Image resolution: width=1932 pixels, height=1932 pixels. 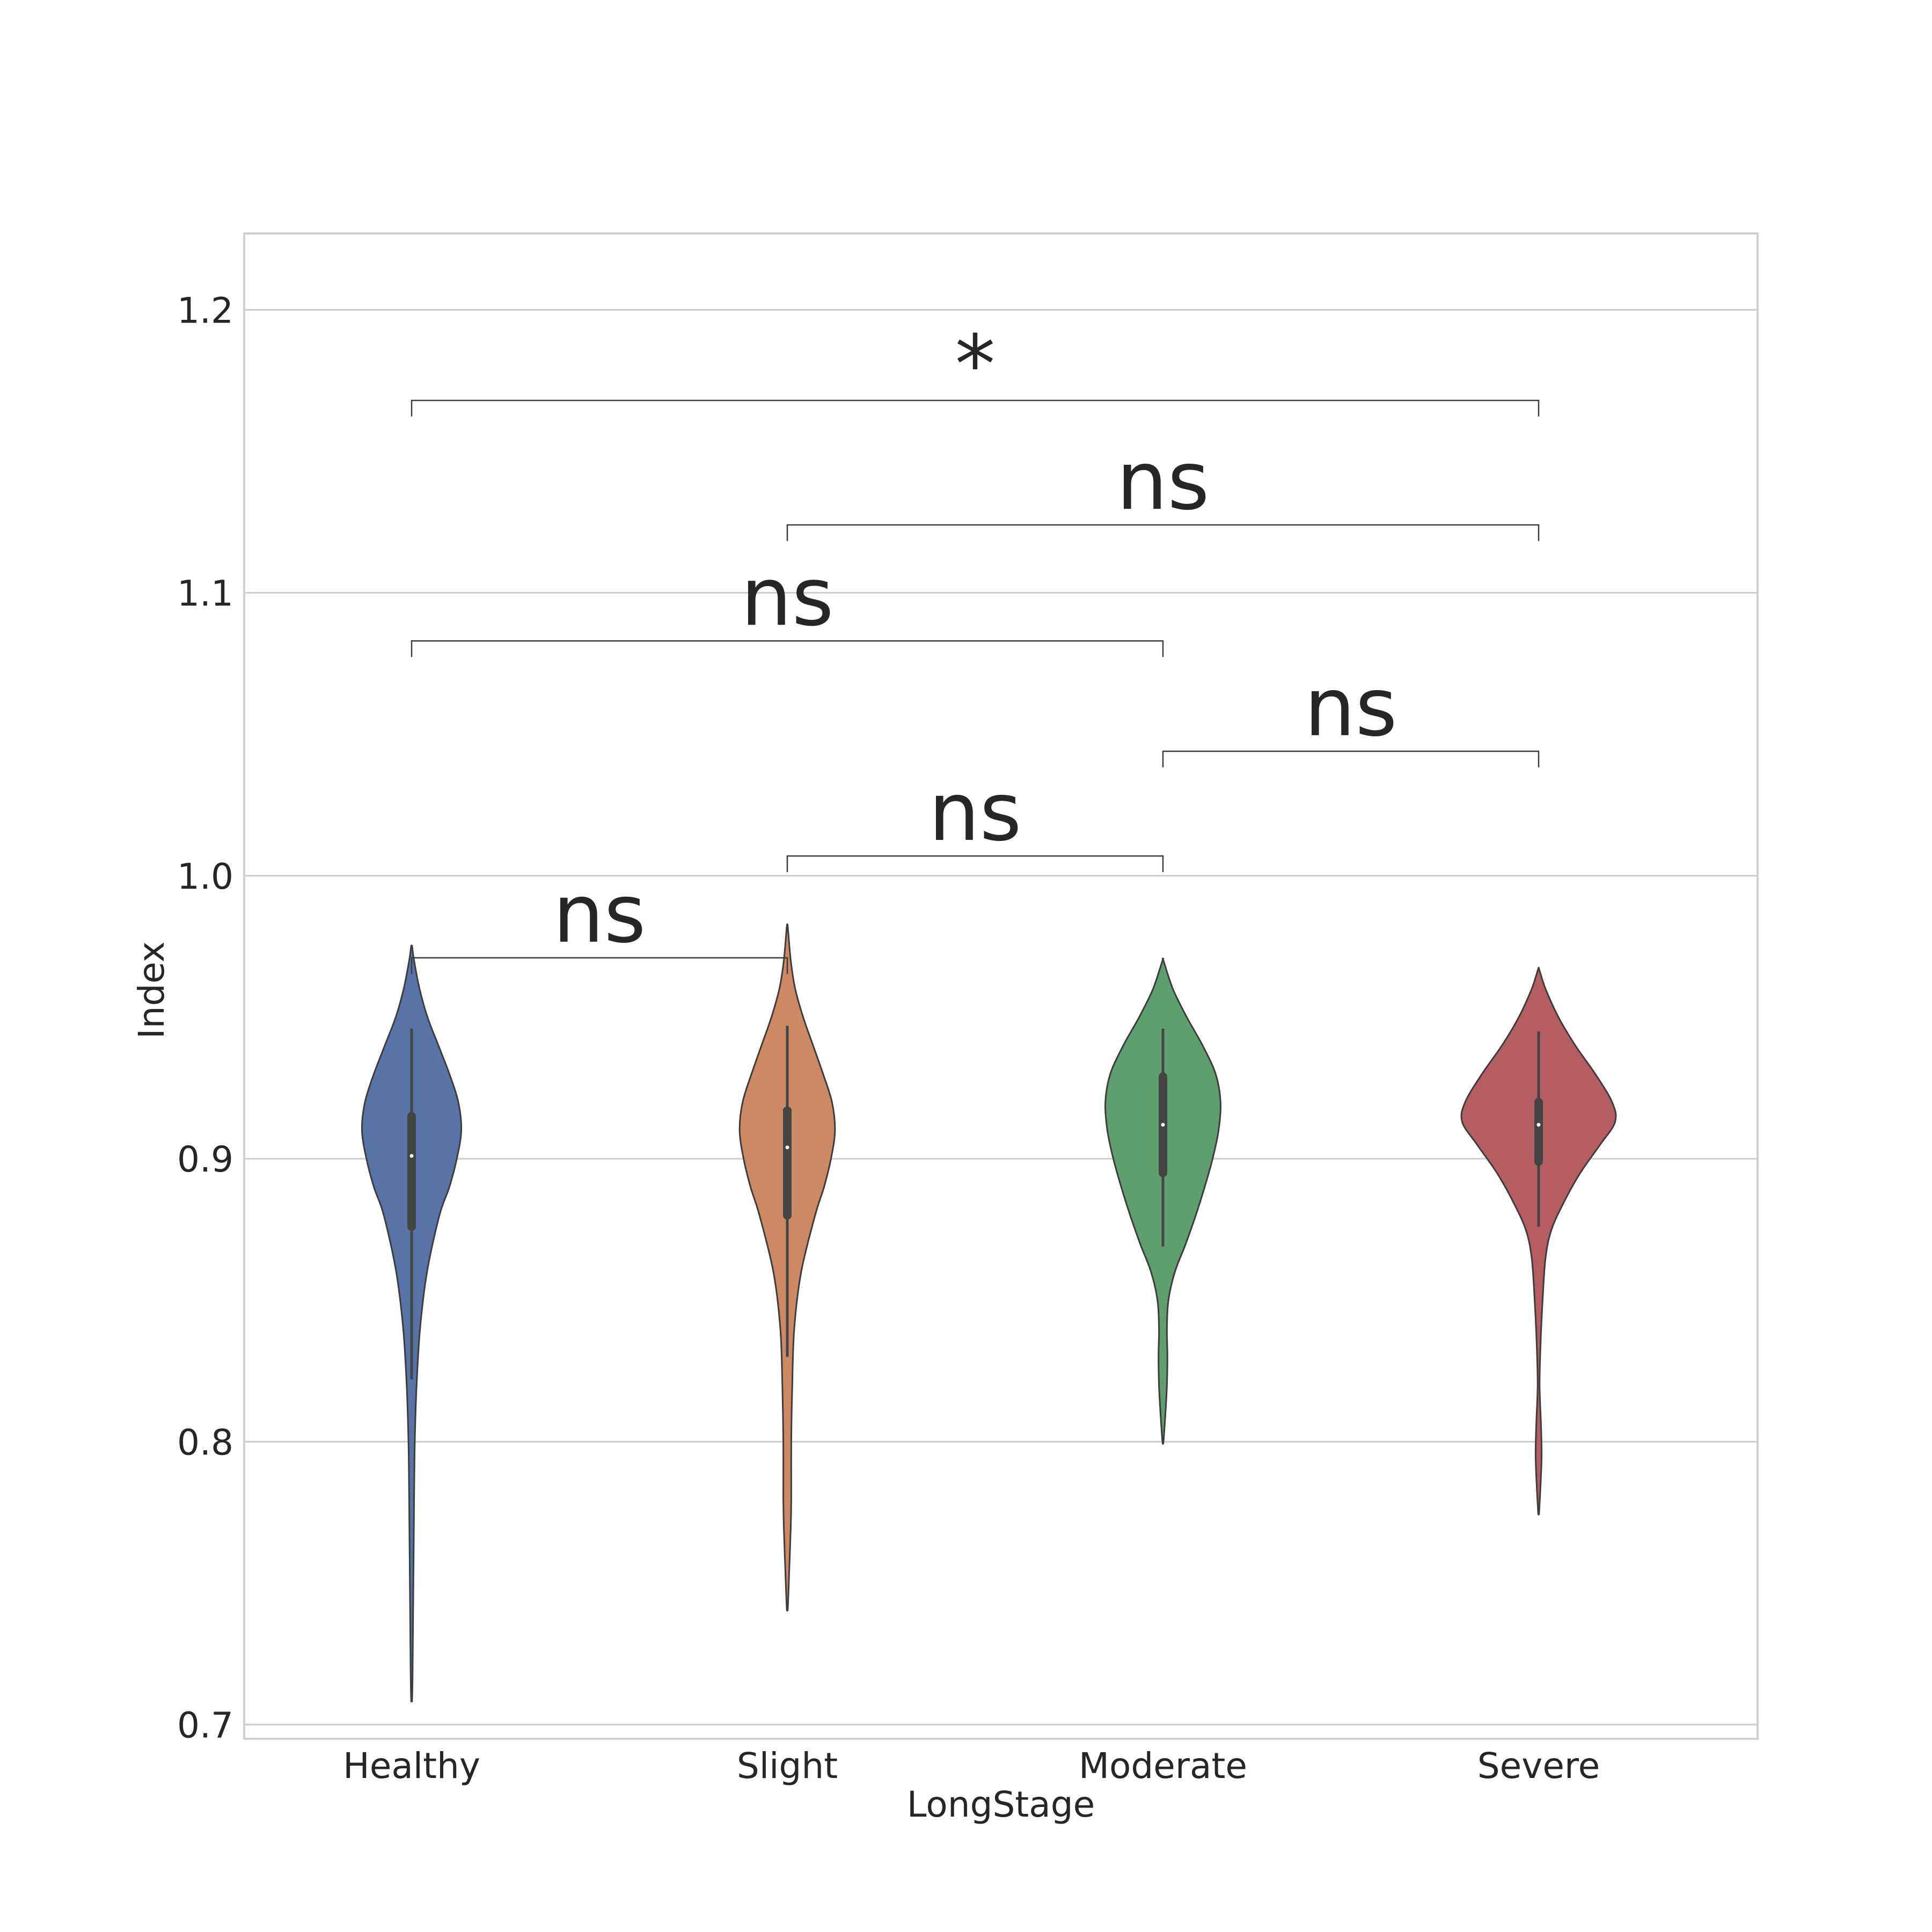 I want to click on x-tick-label: Slight, so click(x=787, y=1766).